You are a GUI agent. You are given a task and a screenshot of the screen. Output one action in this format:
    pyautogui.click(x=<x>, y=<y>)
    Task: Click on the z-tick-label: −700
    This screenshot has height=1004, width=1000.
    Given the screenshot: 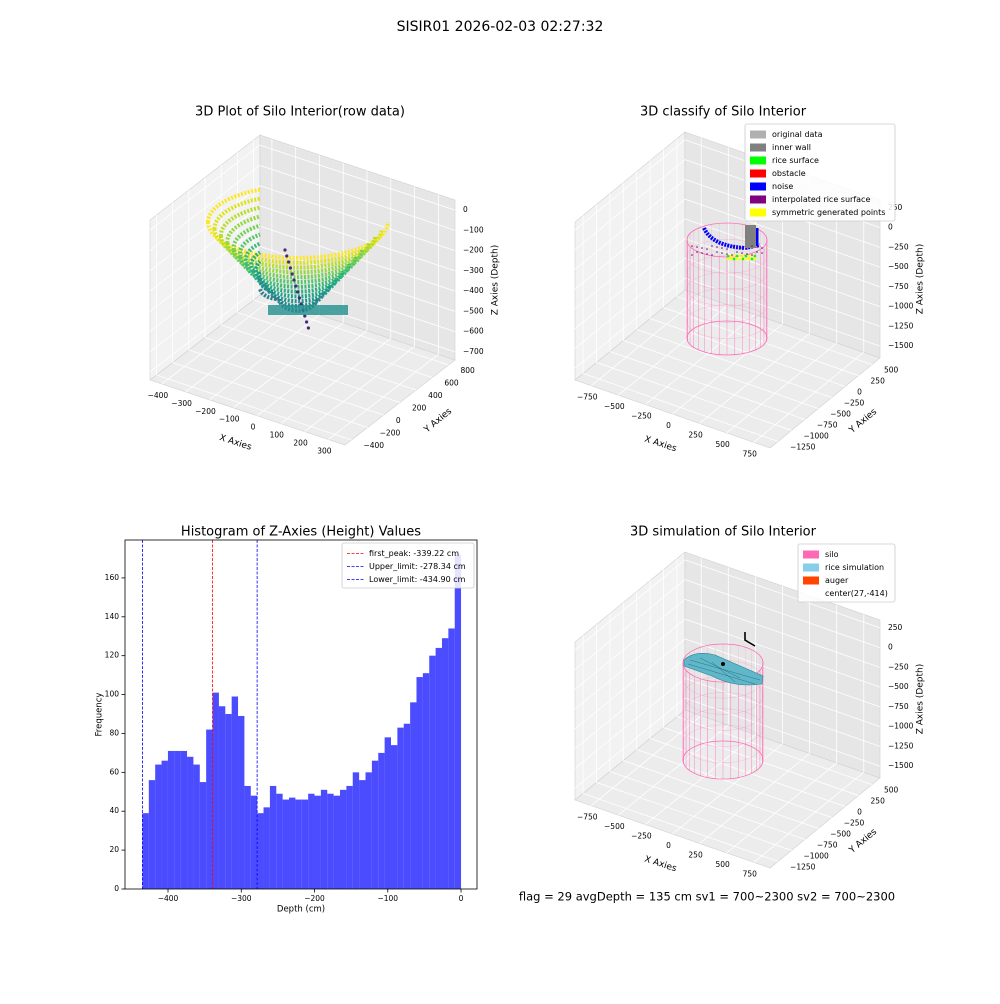 What is the action you would take?
    pyautogui.click(x=473, y=351)
    